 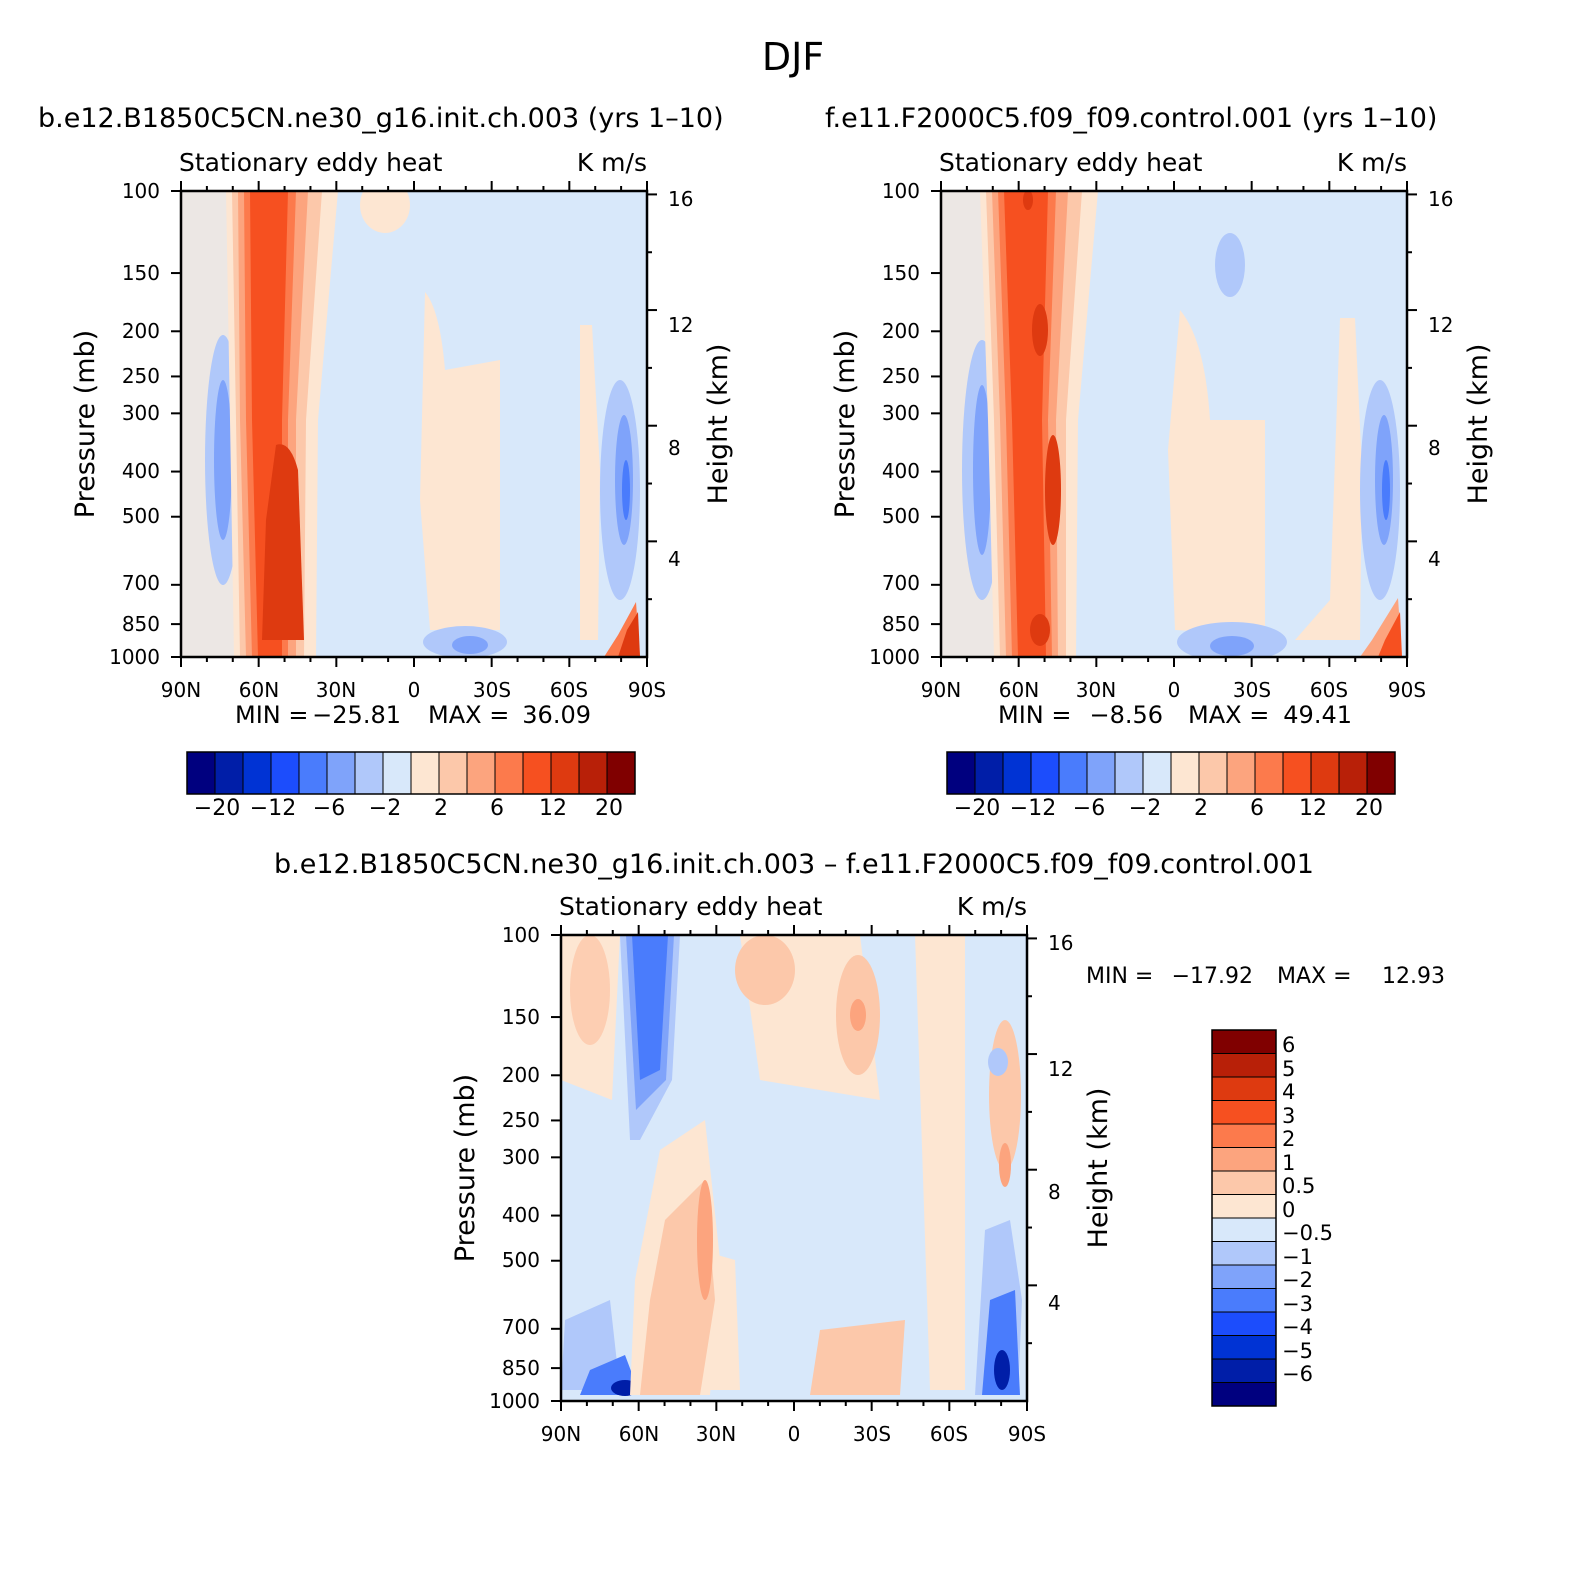 I want to click on x-tick-label: 30S, so click(x=492, y=690).